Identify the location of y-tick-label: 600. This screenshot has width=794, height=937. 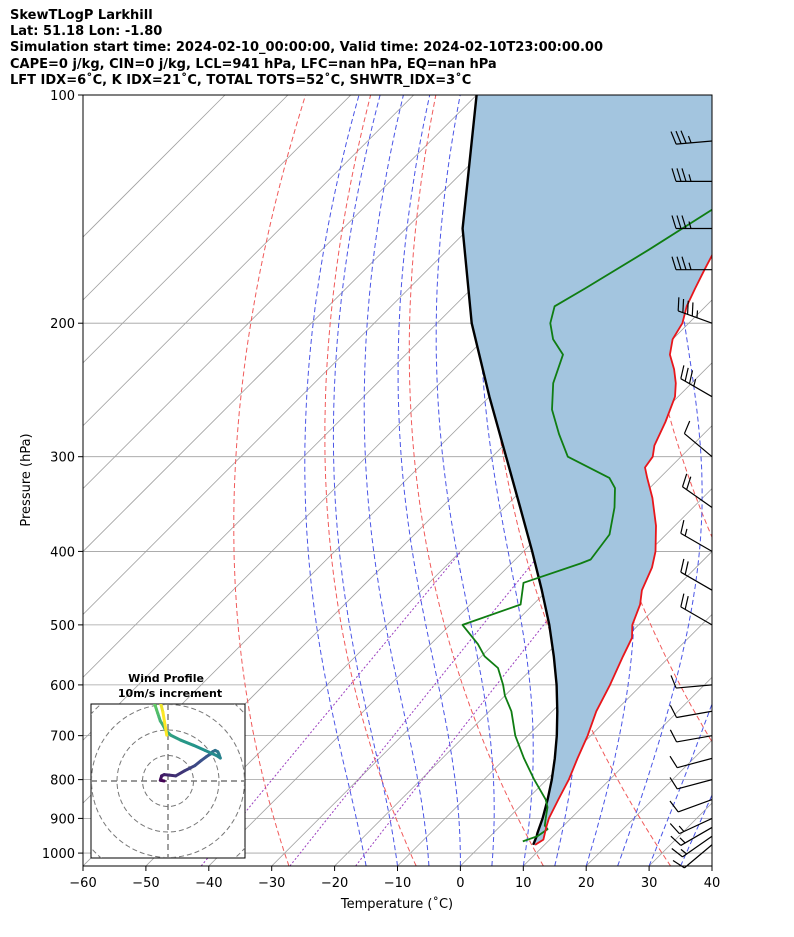
(62, 686).